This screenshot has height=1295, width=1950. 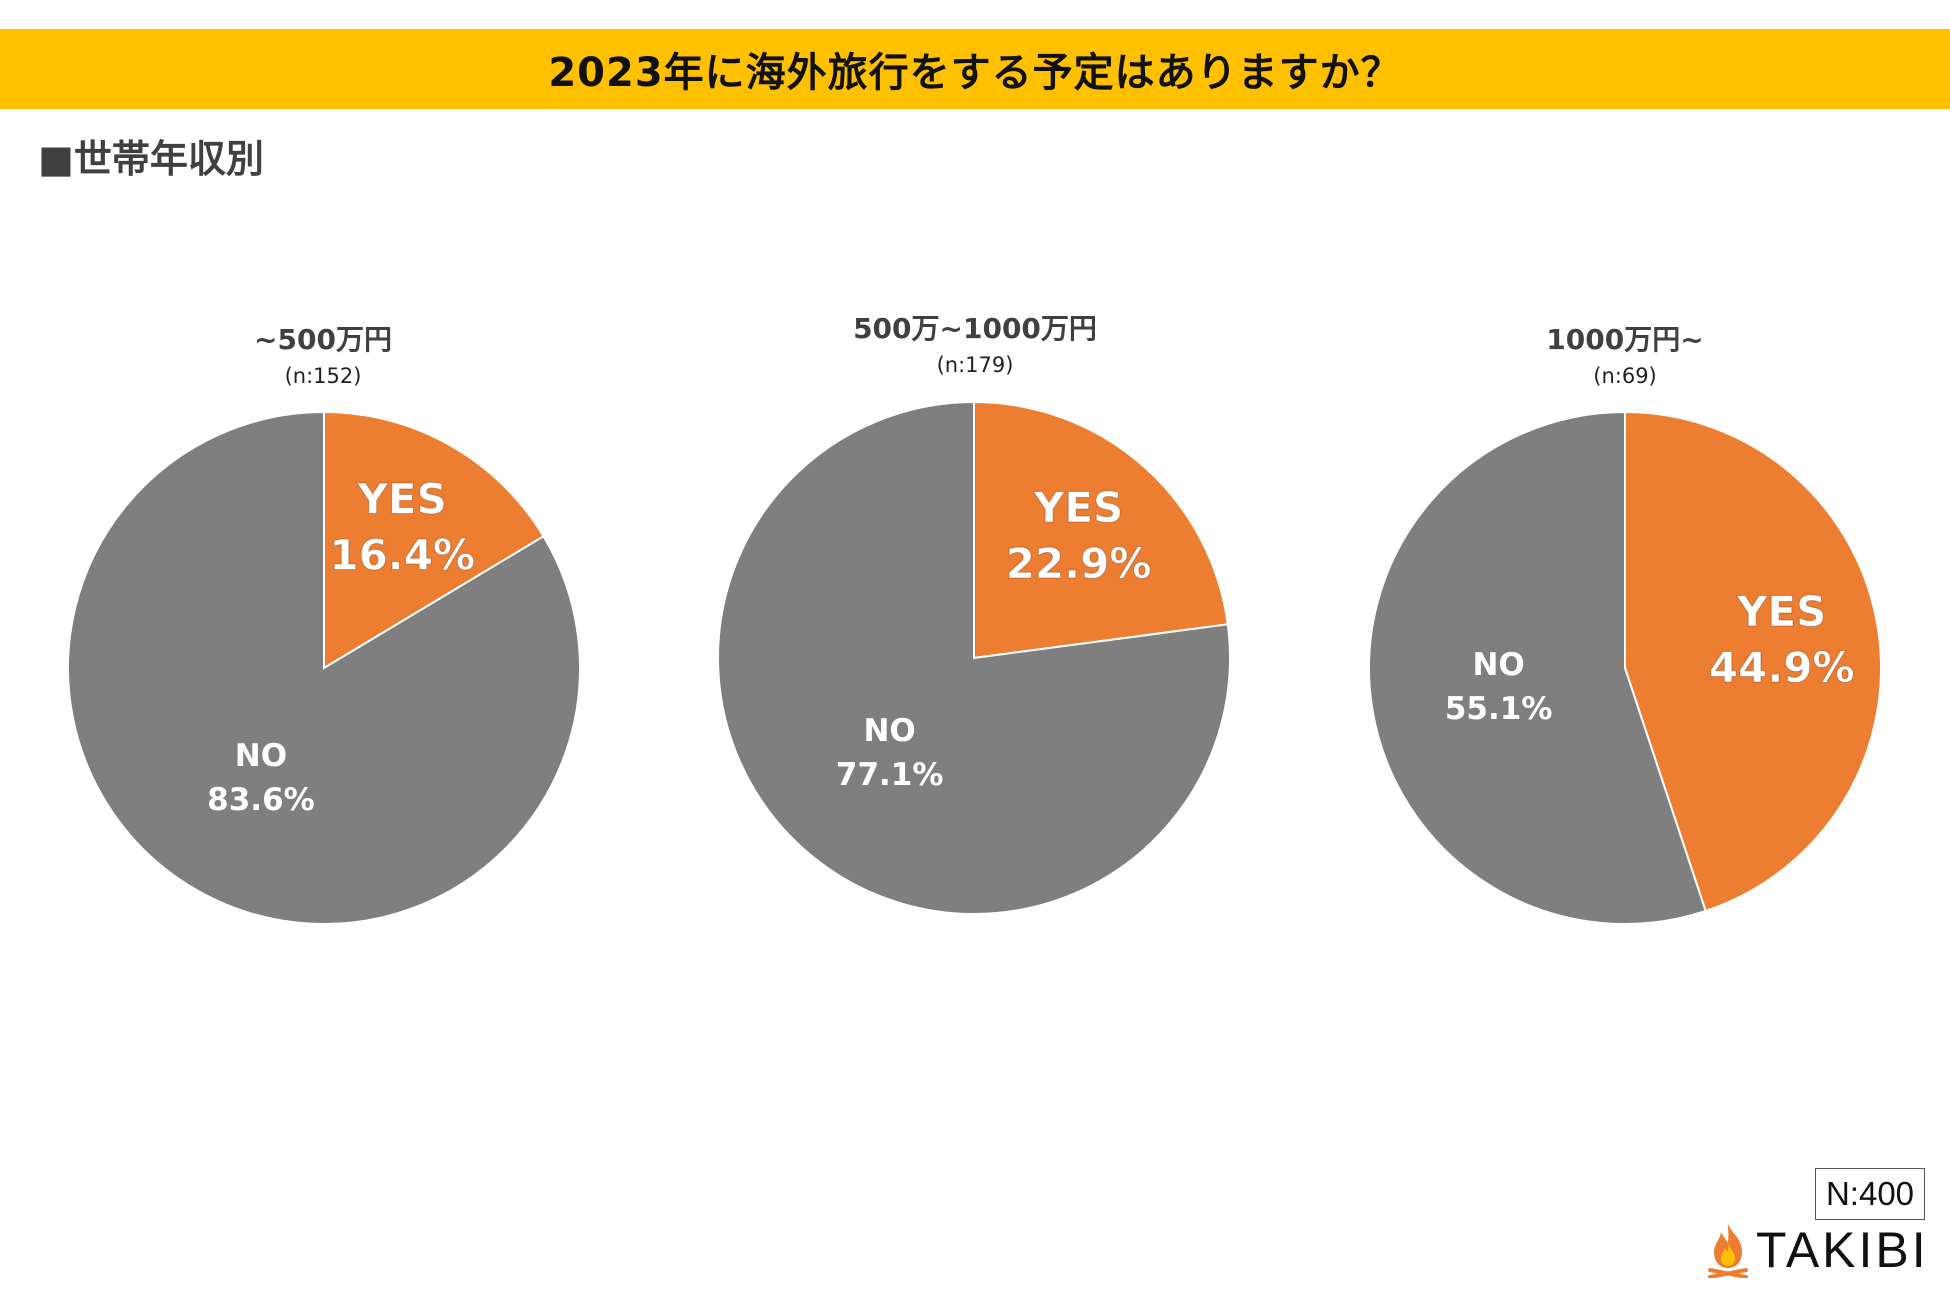 I want to click on chart-1-slice-yes, so click(x=434, y=540).